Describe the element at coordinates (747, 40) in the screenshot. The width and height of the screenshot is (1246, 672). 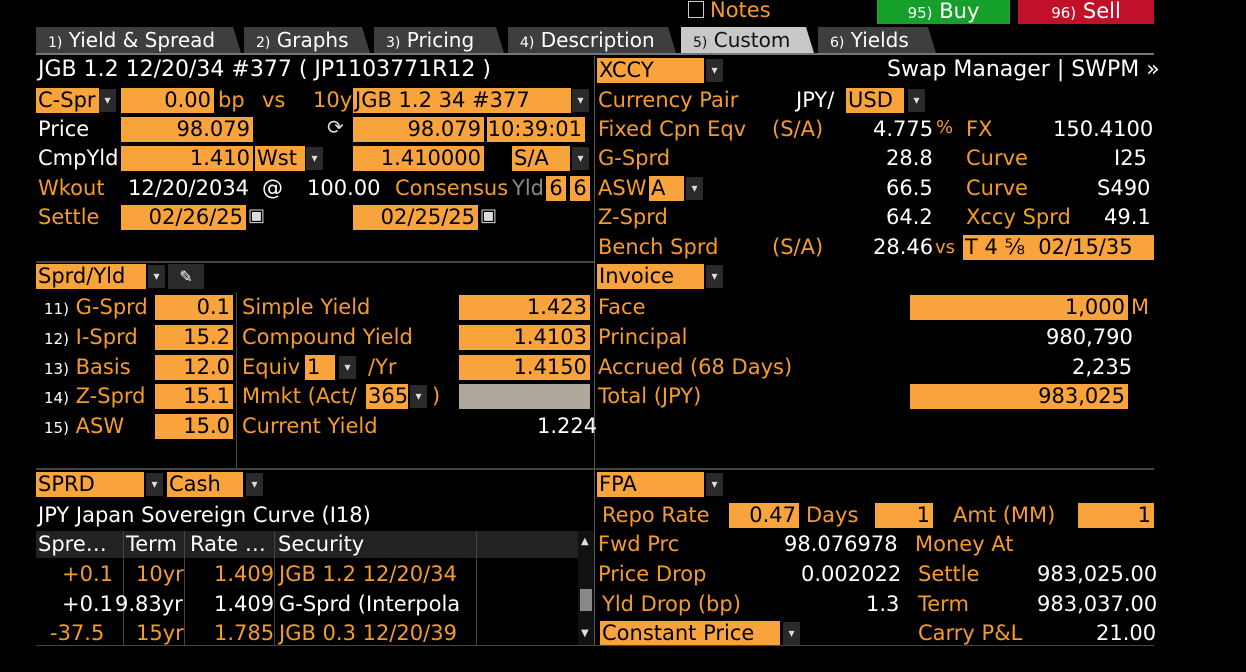
I see `tab-custom: 5) Custom` at that location.